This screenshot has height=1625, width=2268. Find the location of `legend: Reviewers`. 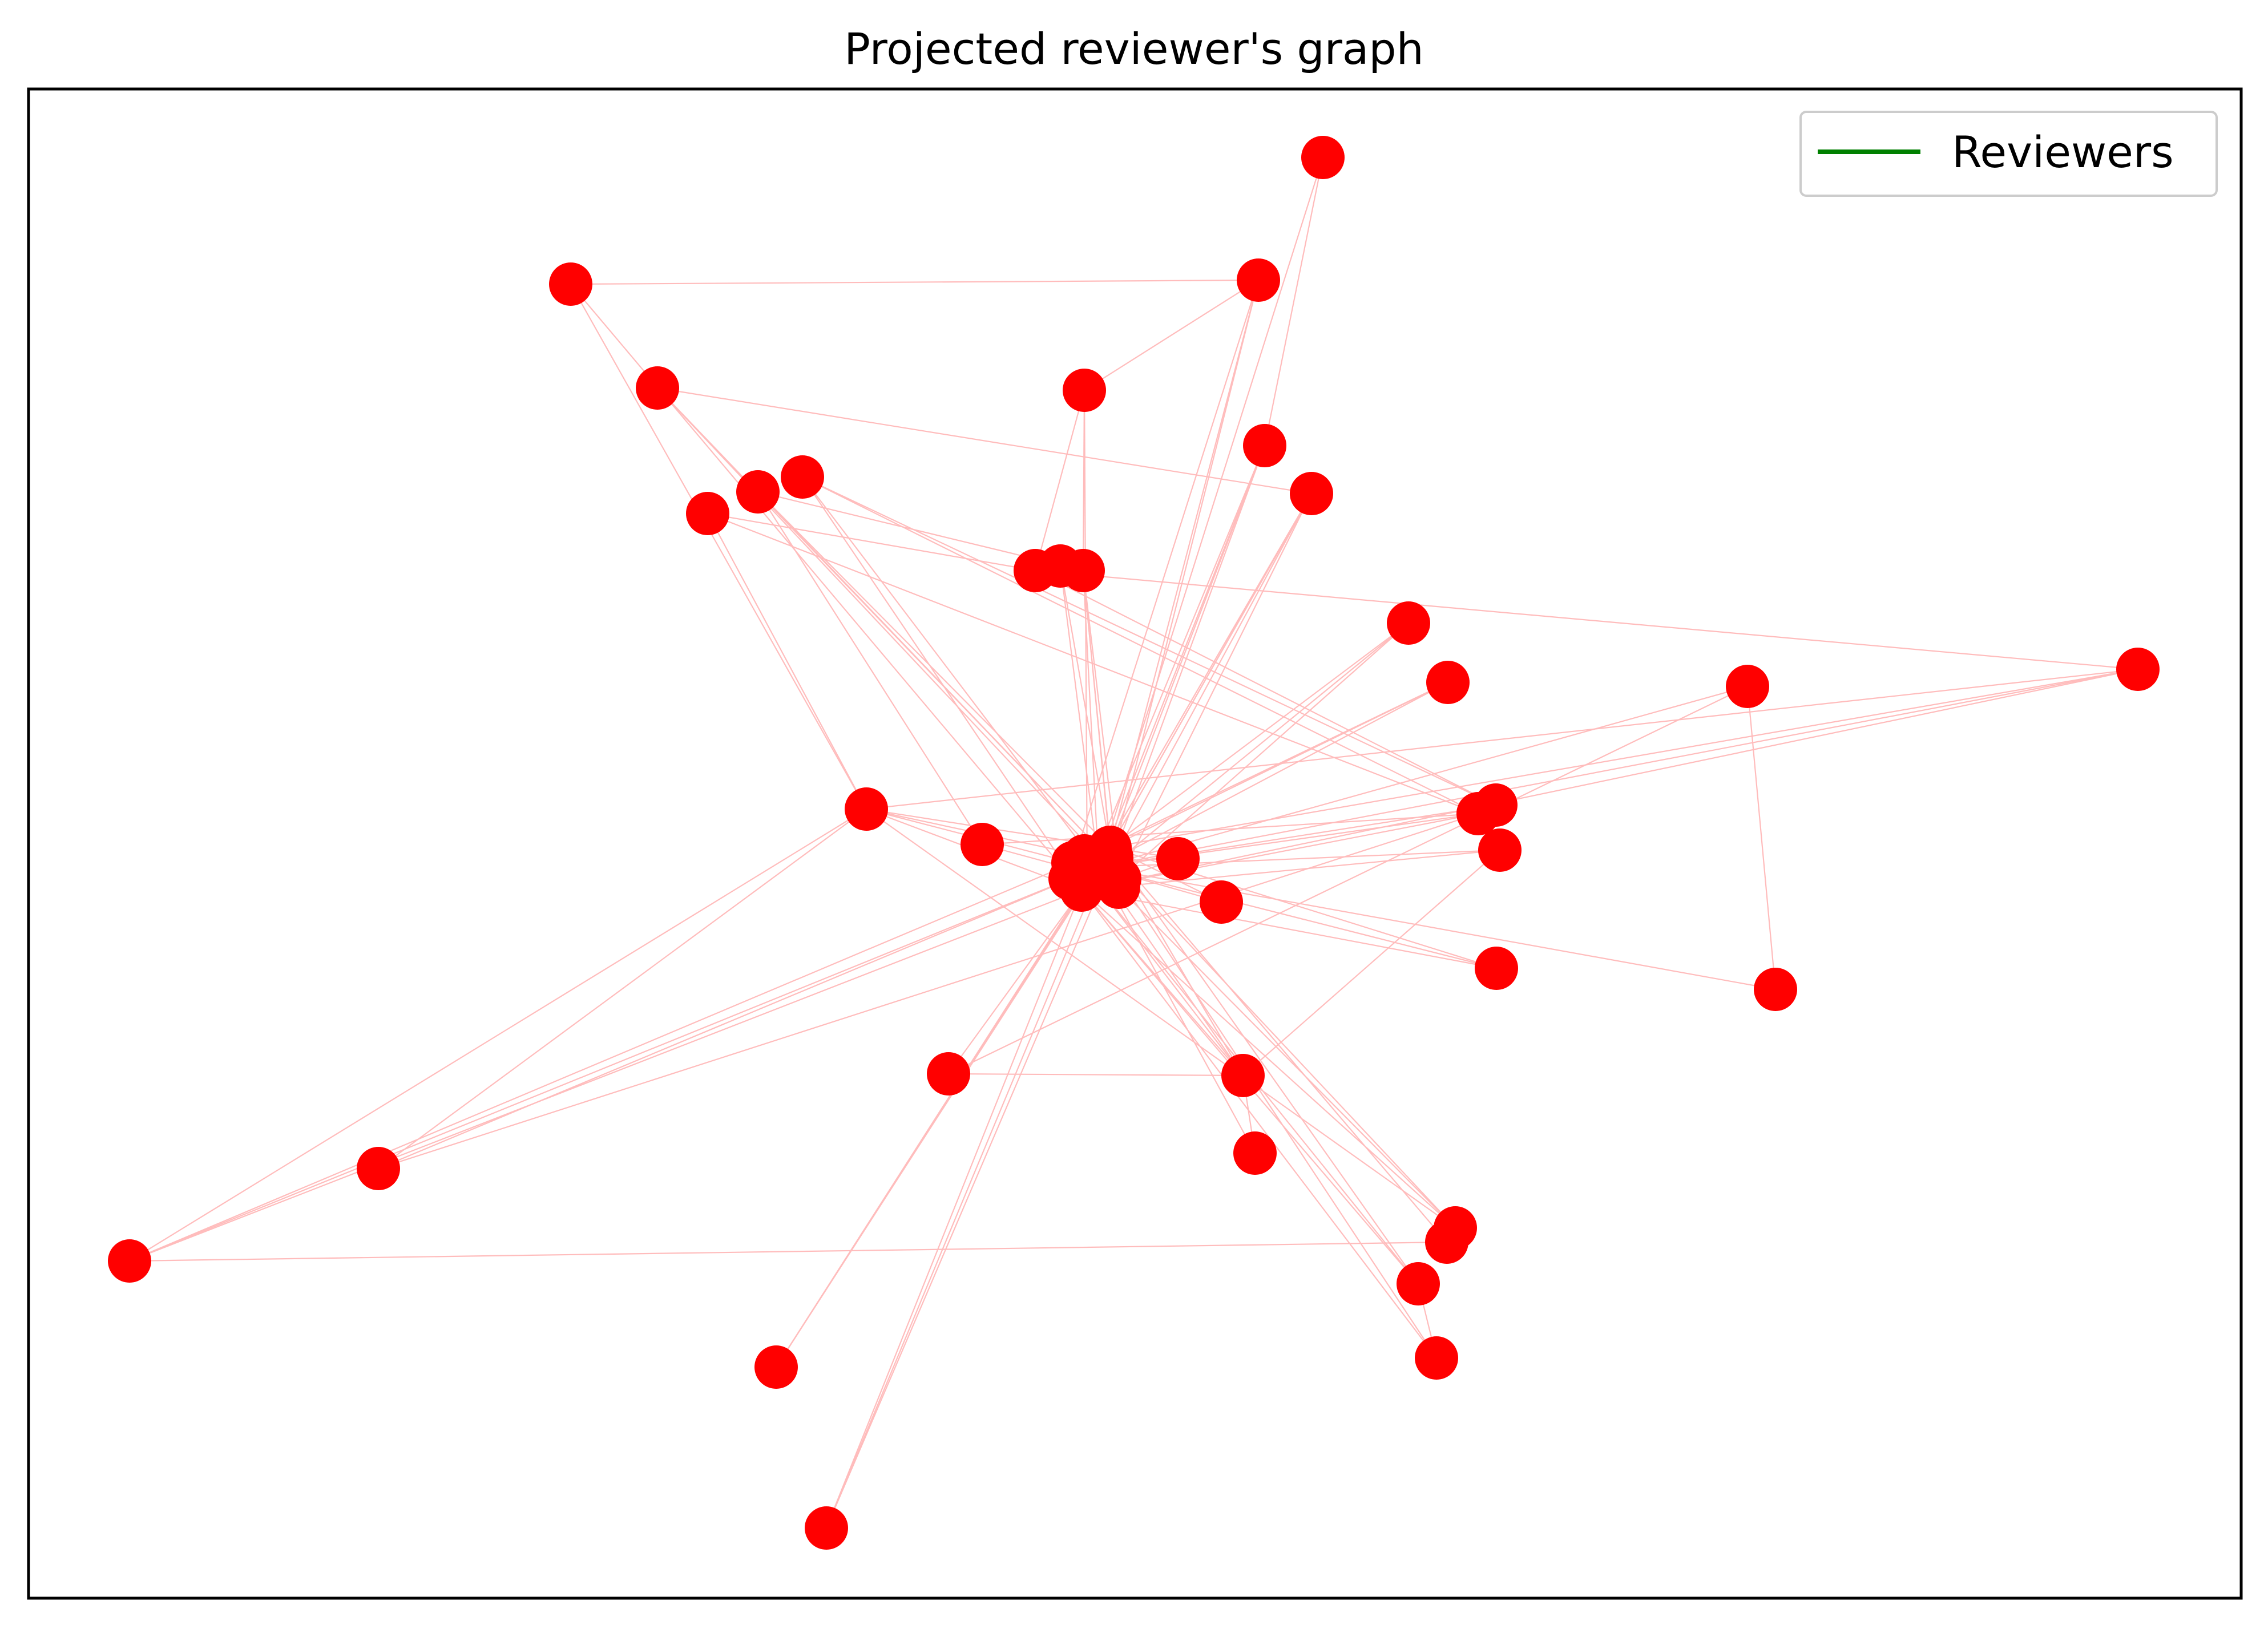

legend: Reviewers is located at coordinates (2008, 154).